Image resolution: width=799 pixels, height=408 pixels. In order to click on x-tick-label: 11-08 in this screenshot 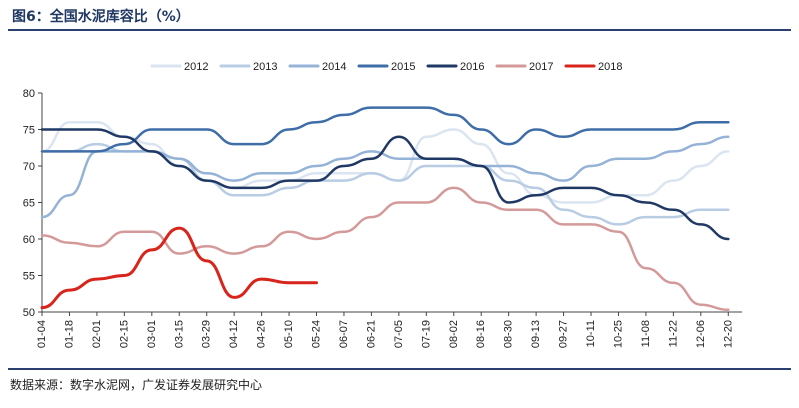, I will do `click(646, 333)`.